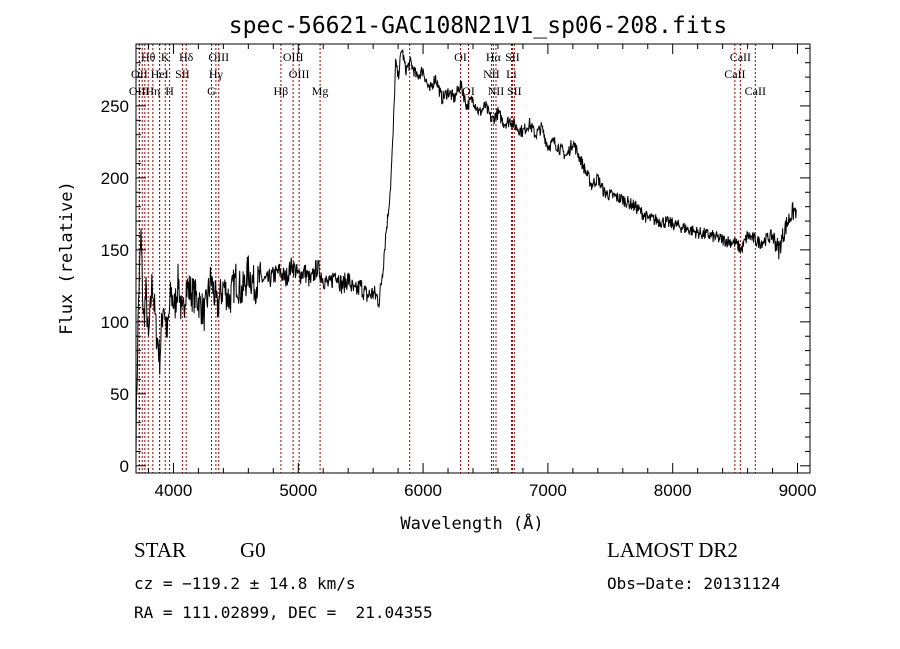 Image resolution: width=900 pixels, height=649 pixels. I want to click on x-tick-label: 7000, so click(548, 490).